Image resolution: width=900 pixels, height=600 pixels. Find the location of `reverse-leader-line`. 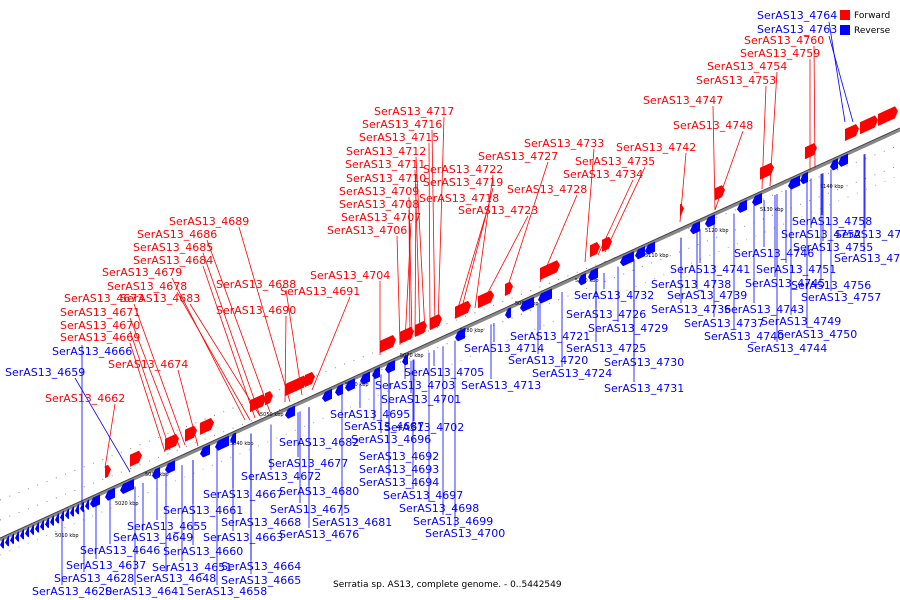

reverse-leader-line is located at coordinates (837, 72).